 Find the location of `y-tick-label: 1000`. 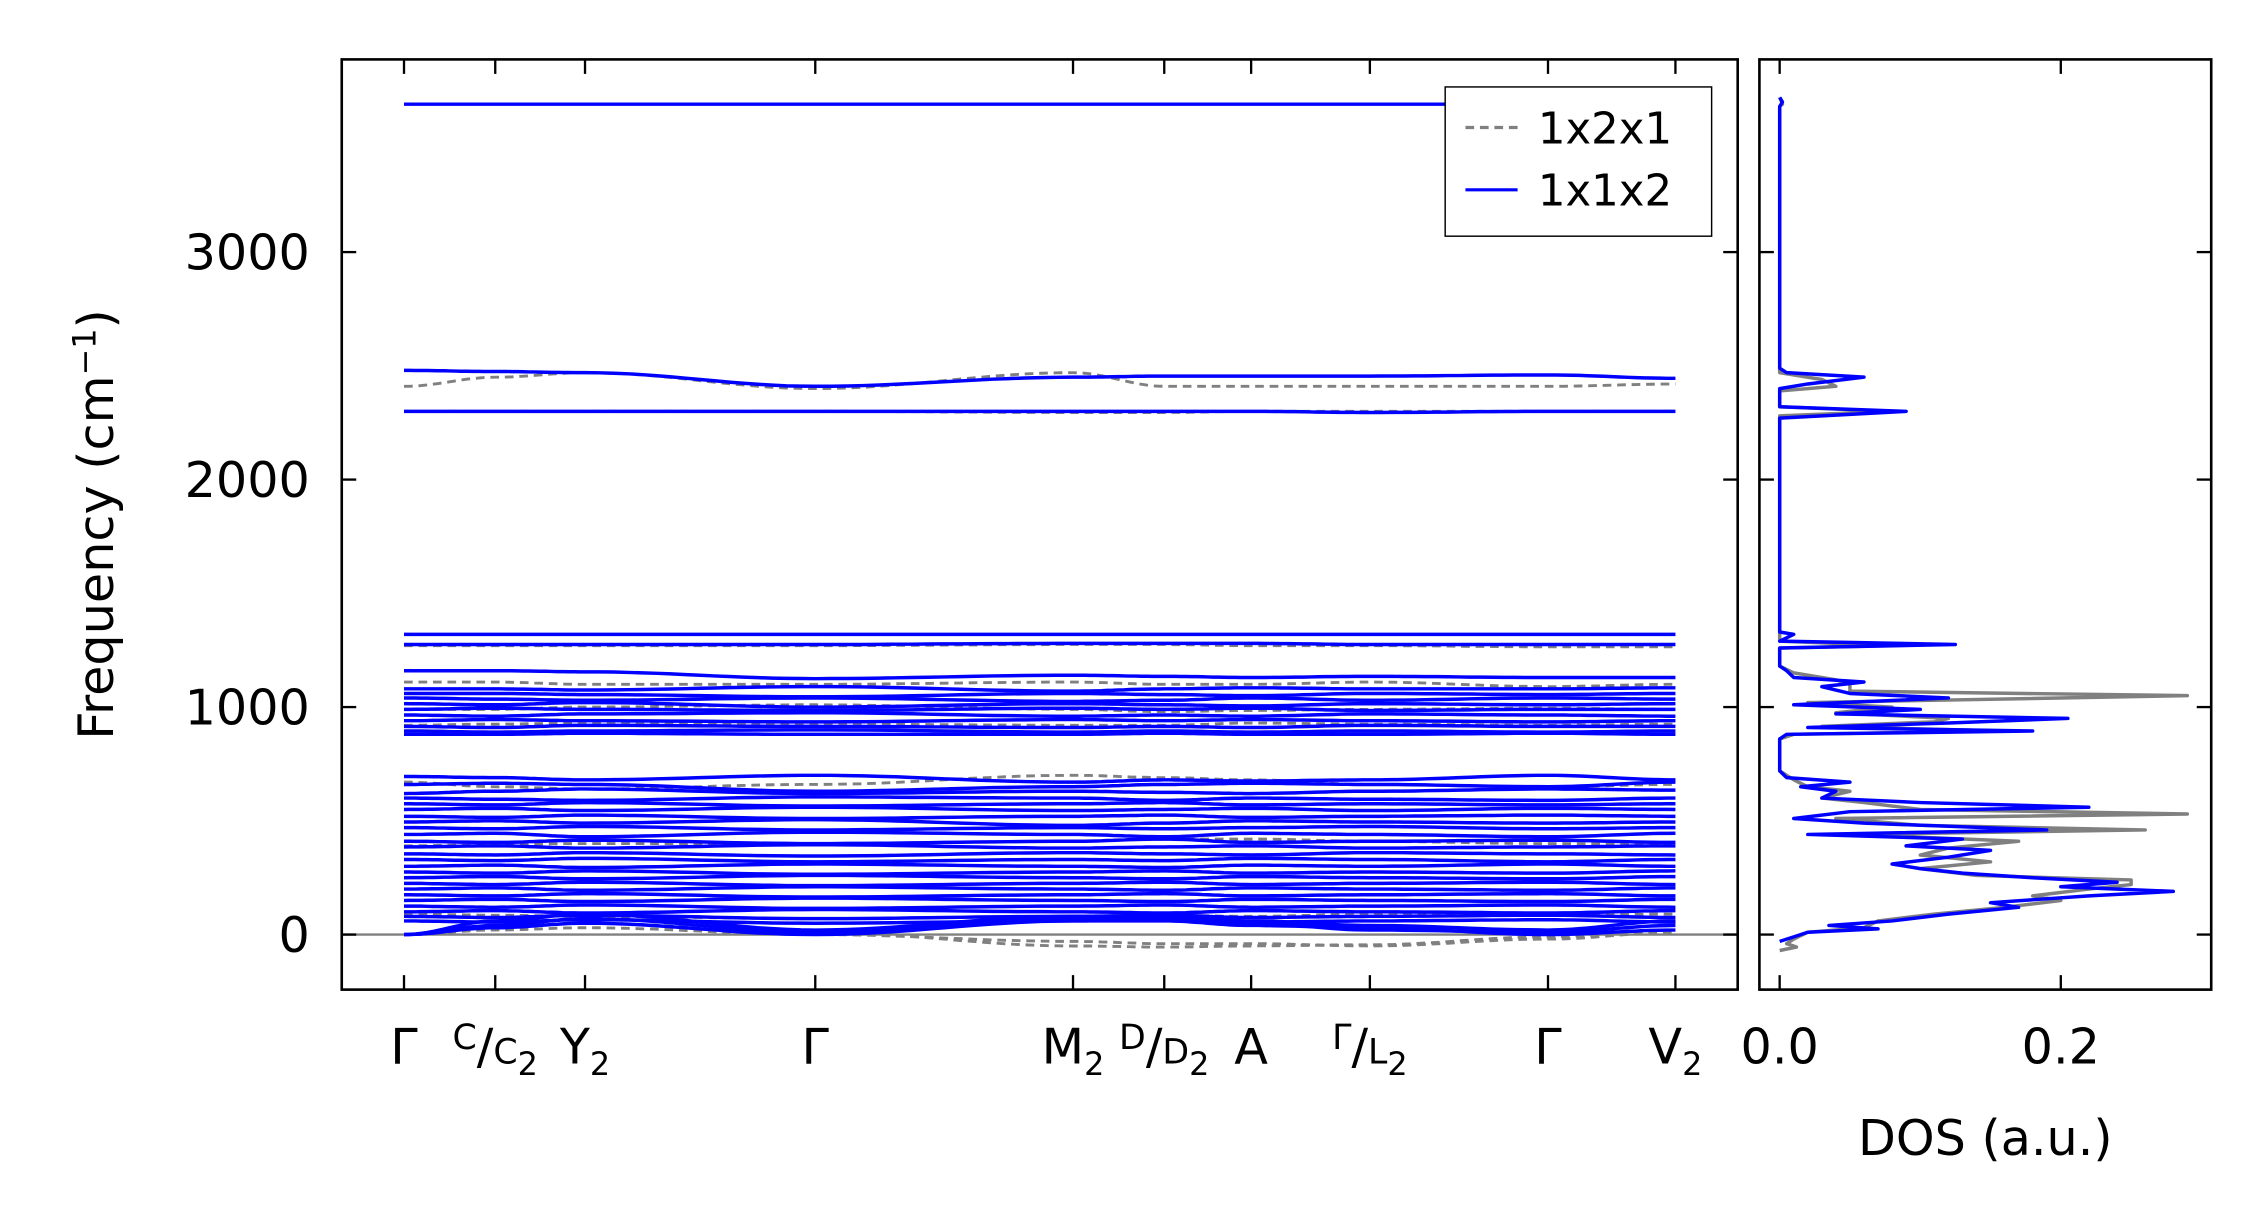

y-tick-label: 1000 is located at coordinates (247, 707).